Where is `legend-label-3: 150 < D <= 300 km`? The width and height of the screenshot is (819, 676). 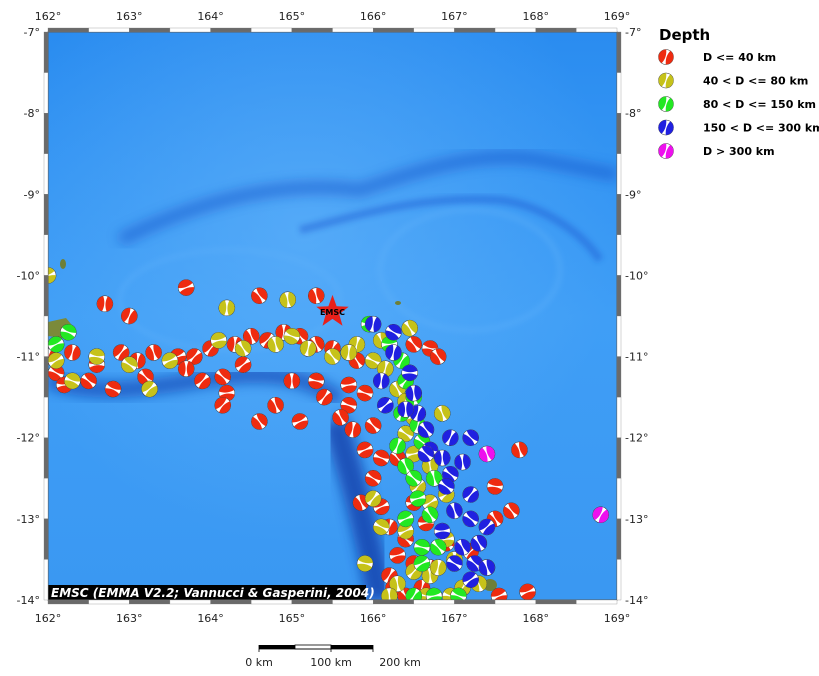
legend-label-3: 150 < D <= 300 km is located at coordinates (761, 128).